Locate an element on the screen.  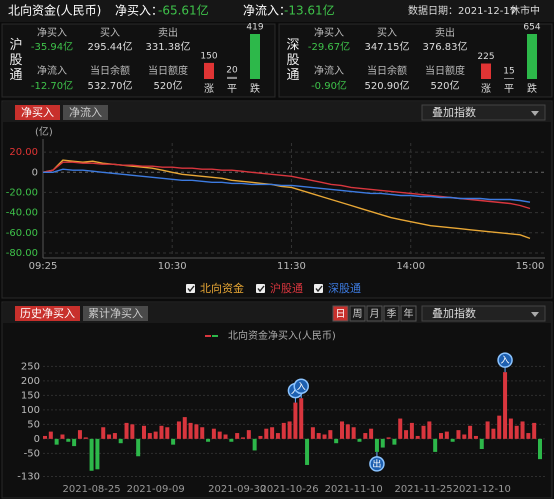
tab-label: 净买入 is located at coordinates (37, 112).